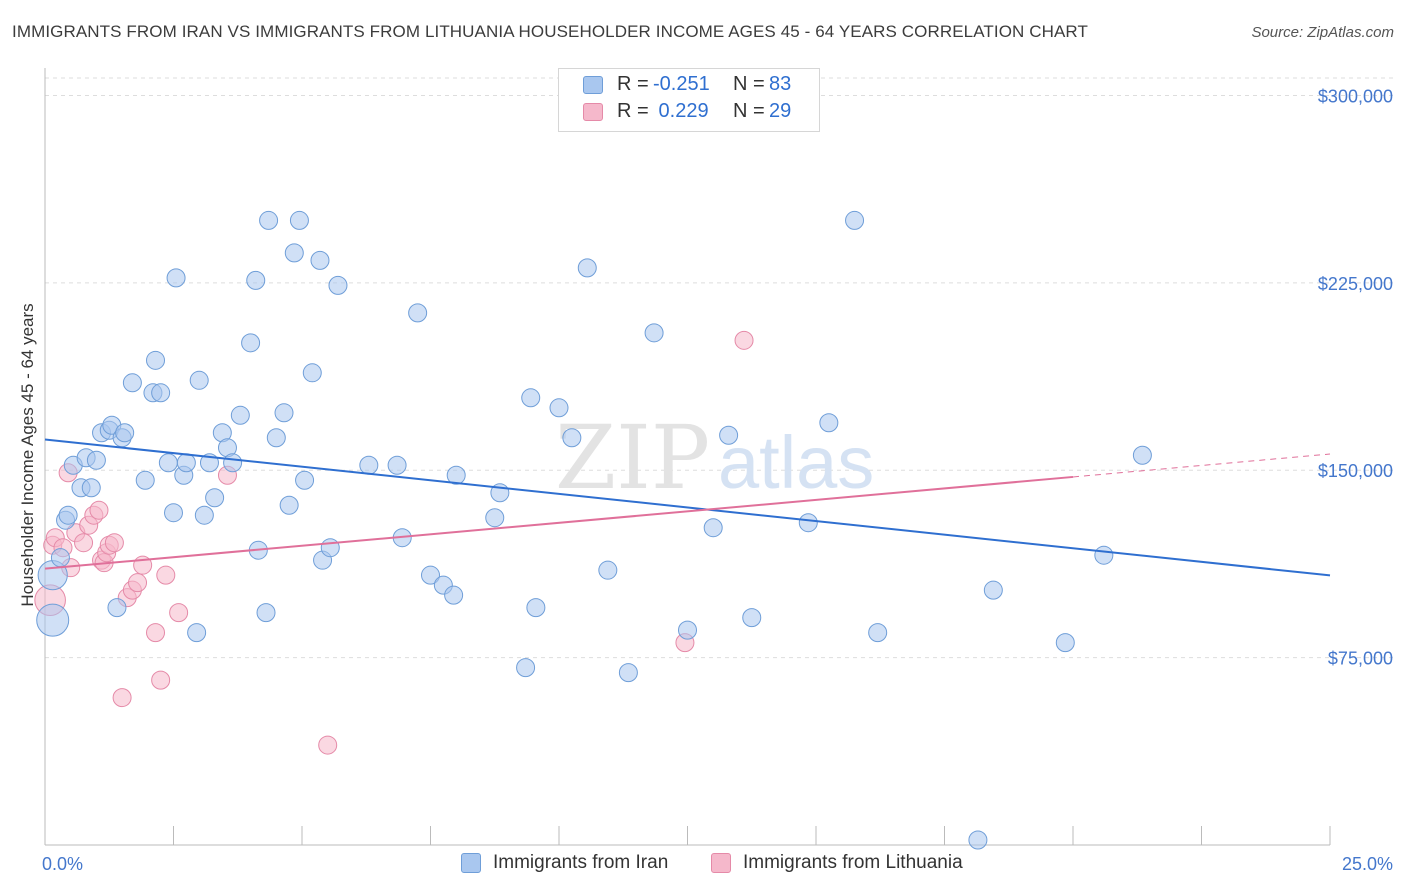 The height and width of the screenshot is (892, 1406). What do you see at coordinates (681, 111) in the screenshot?
I see `legend-r-value: 0.229` at bounding box center [681, 111].